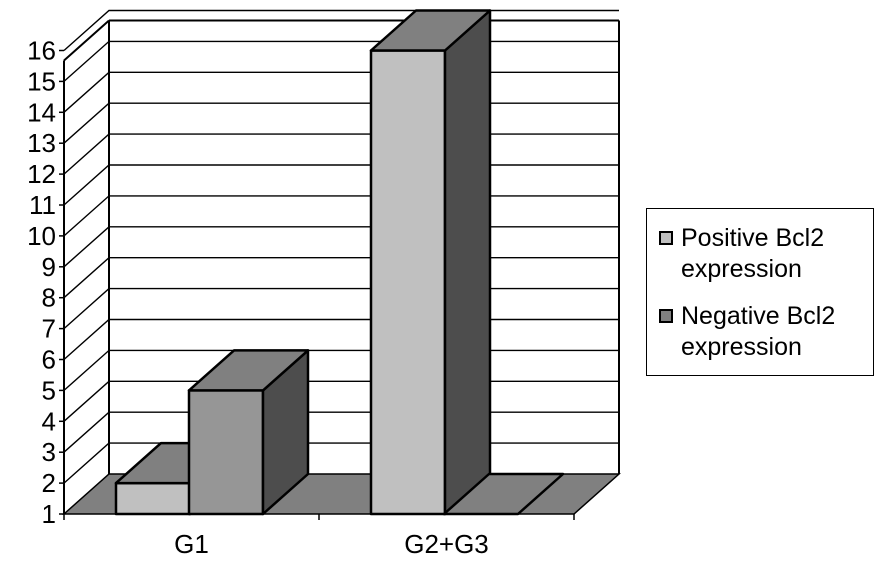  What do you see at coordinates (191, 544) in the screenshot?
I see `x-category-label: G1` at bounding box center [191, 544].